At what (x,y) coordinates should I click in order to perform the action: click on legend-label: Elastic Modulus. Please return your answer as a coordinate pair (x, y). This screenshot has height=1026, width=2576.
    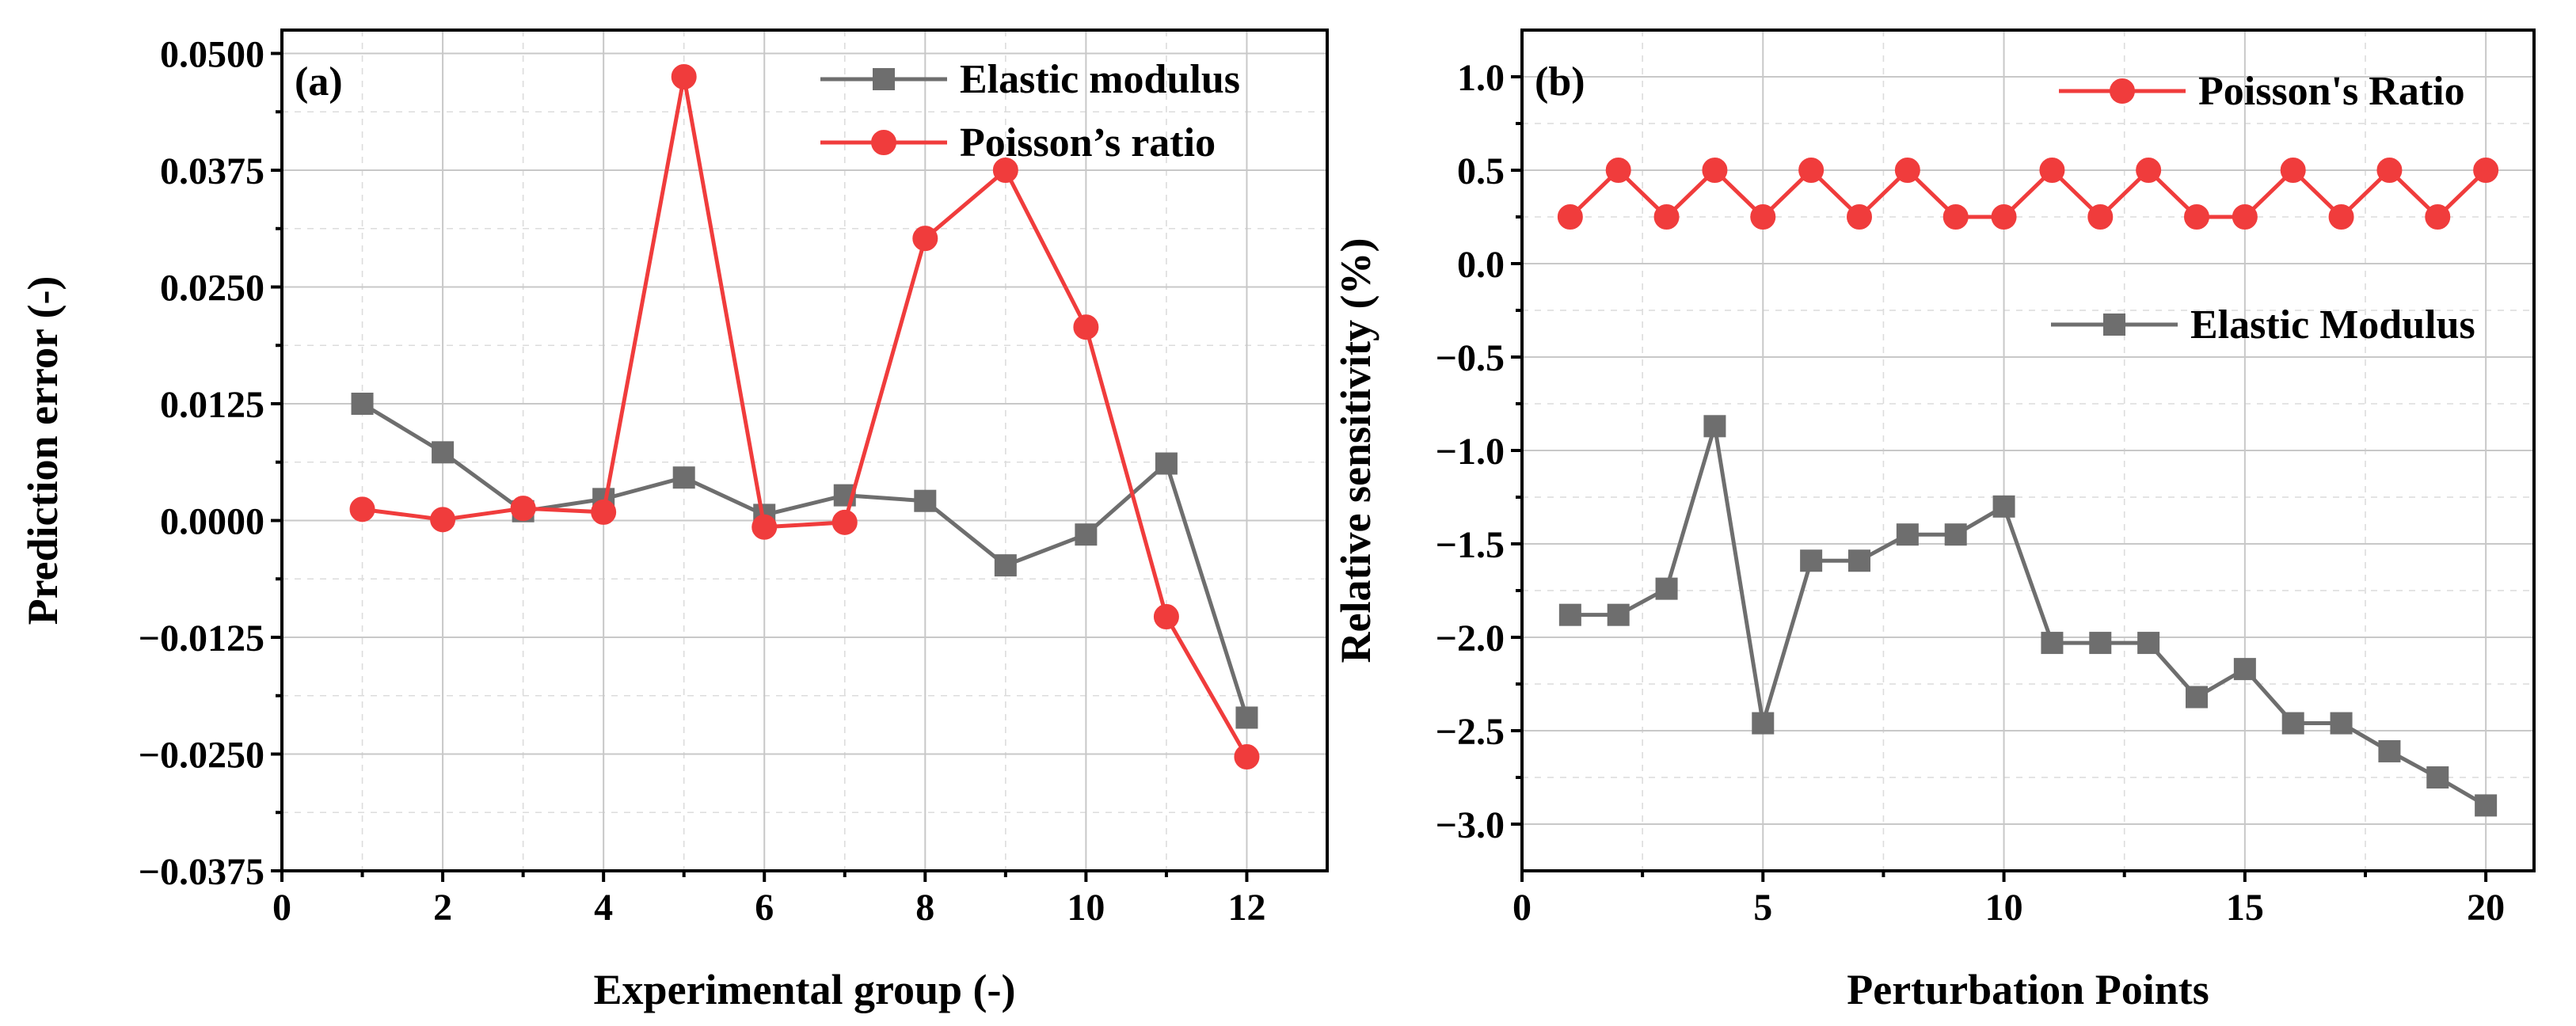
    Looking at the image, I should click on (2332, 325).